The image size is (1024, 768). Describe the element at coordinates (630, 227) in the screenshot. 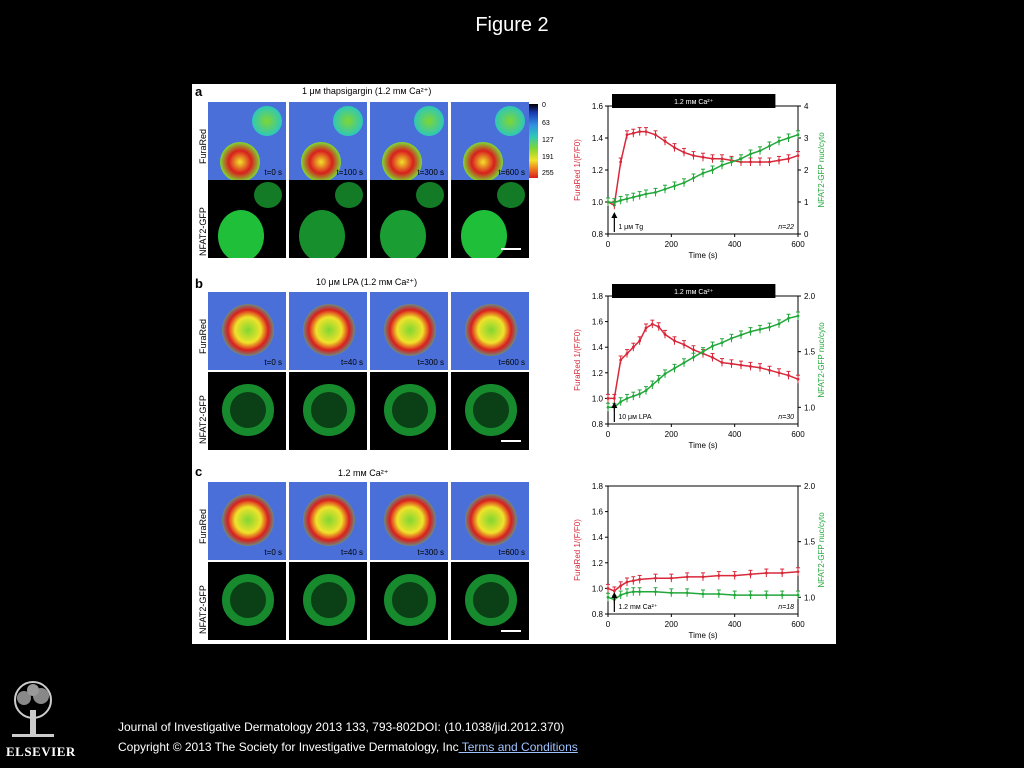

I see `stimulus-annotation: 1 μм Tg` at that location.